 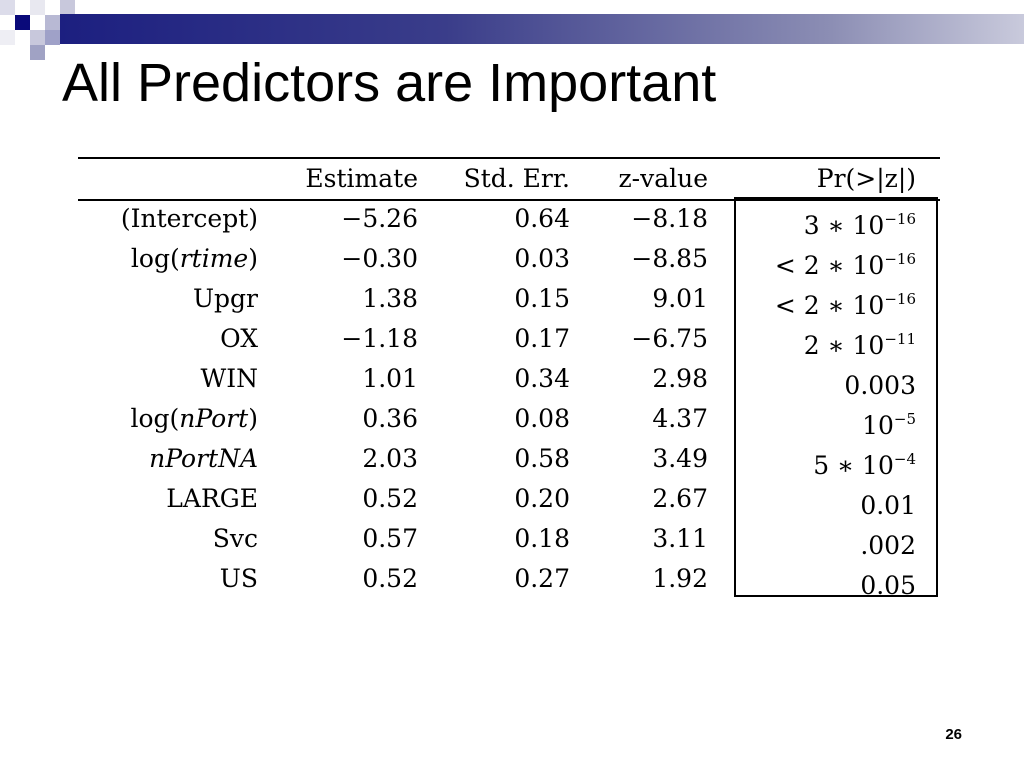 What do you see at coordinates (669, 258) in the screenshot?
I see `z-value-cell: −8.85` at bounding box center [669, 258].